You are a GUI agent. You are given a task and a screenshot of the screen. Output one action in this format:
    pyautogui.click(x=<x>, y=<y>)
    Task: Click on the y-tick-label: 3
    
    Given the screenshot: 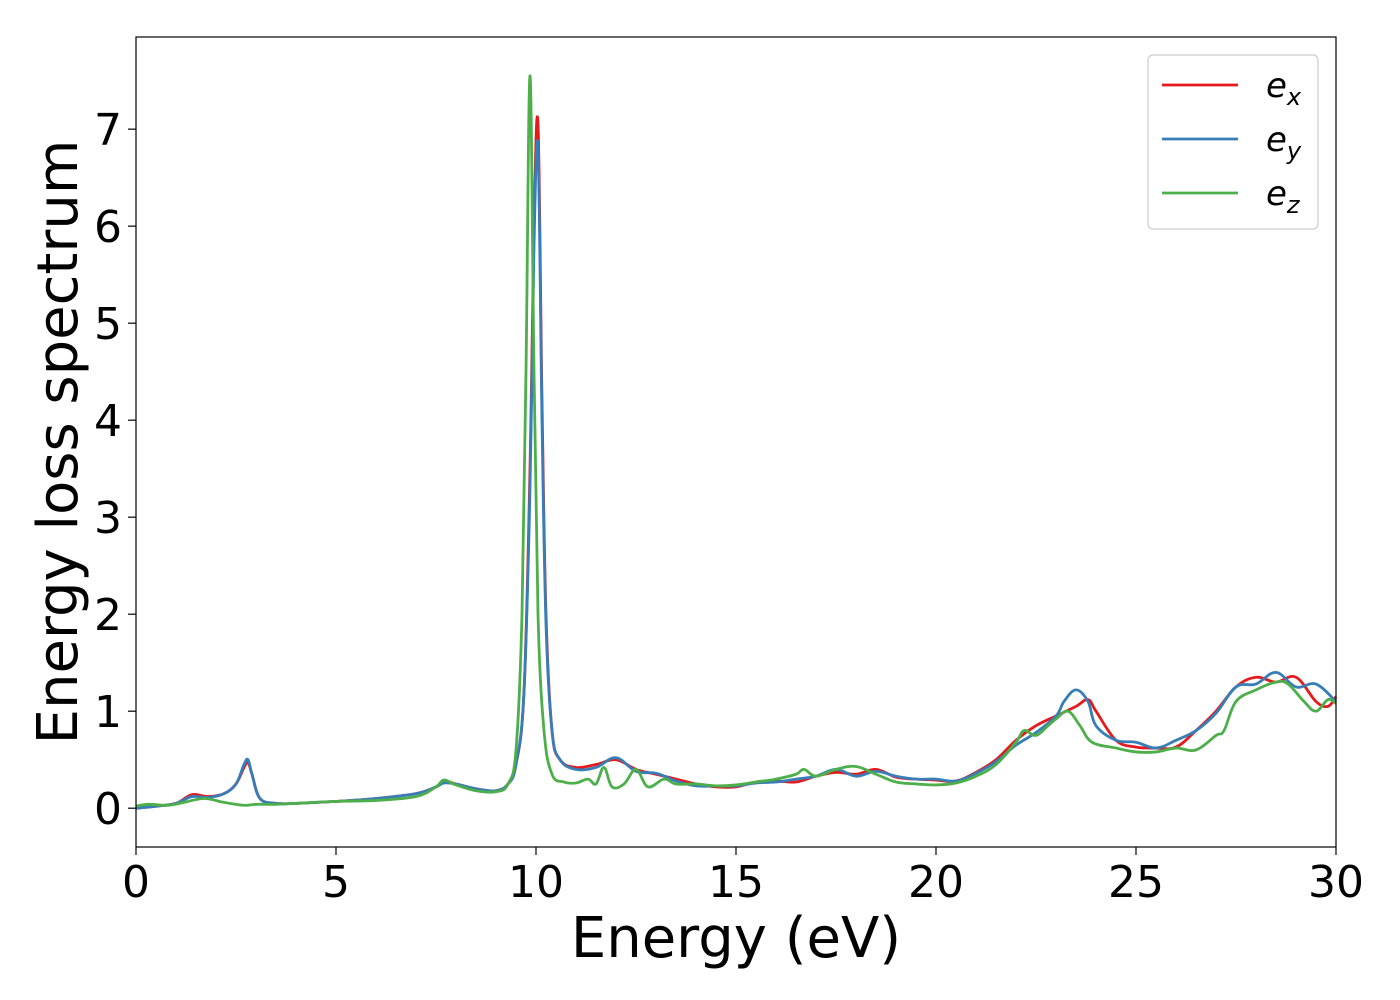 What is the action you would take?
    pyautogui.click(x=108, y=518)
    